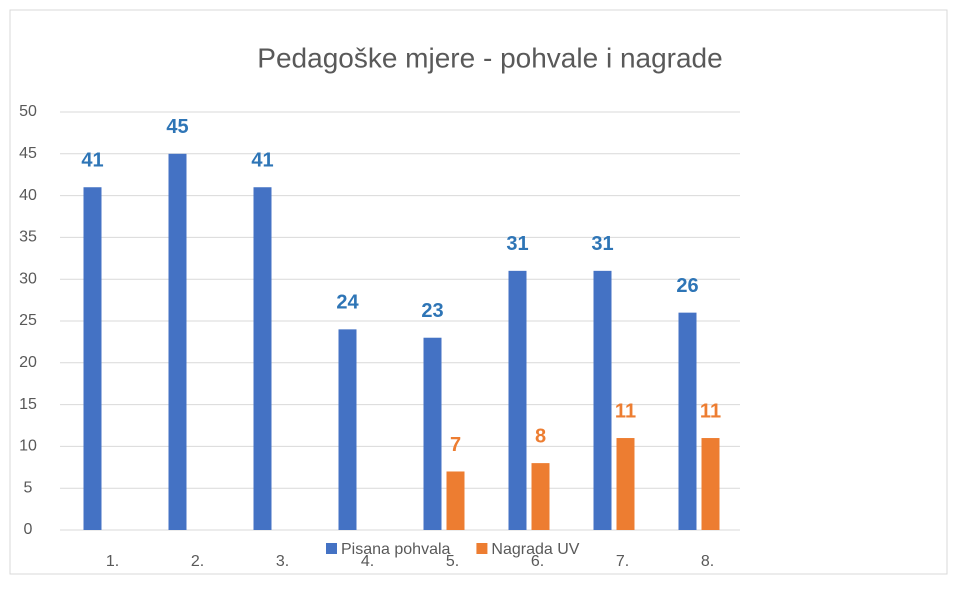 Image resolution: width=958 pixels, height=590 pixels. What do you see at coordinates (707, 561) in the screenshot?
I see `x-tick-label: 8.` at bounding box center [707, 561].